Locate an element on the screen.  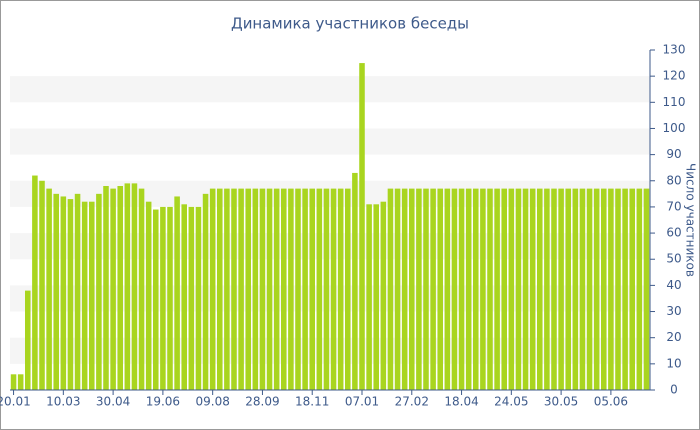
y-tick-label: 30 is located at coordinates (673, 311).